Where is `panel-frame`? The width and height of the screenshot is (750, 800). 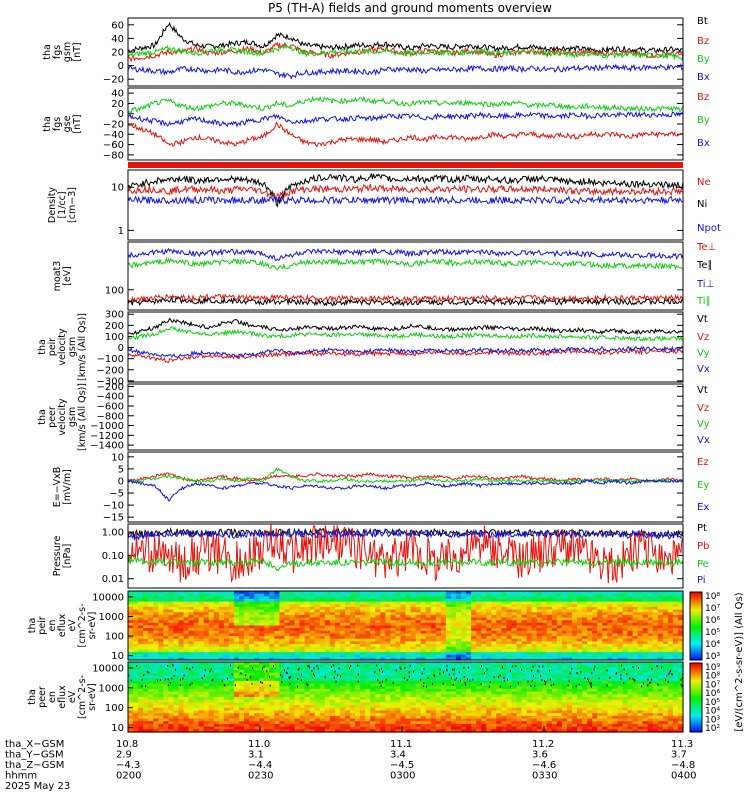
panel-frame is located at coordinates (405, 625).